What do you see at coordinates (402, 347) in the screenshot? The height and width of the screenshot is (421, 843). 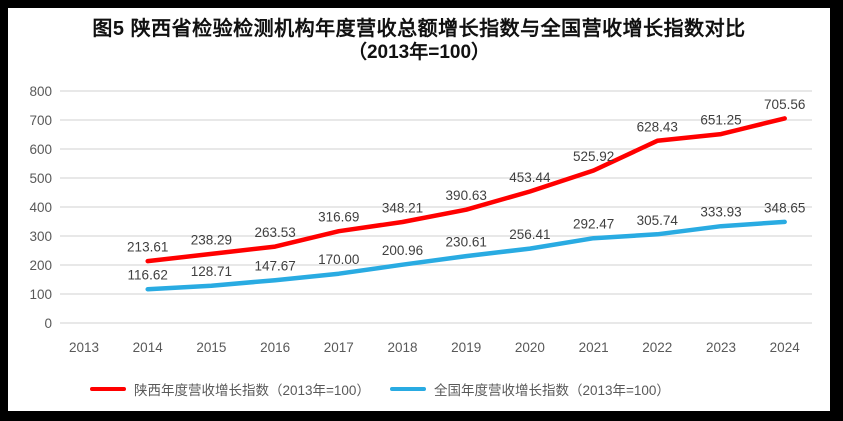 I see `svg-text: 2018` at bounding box center [402, 347].